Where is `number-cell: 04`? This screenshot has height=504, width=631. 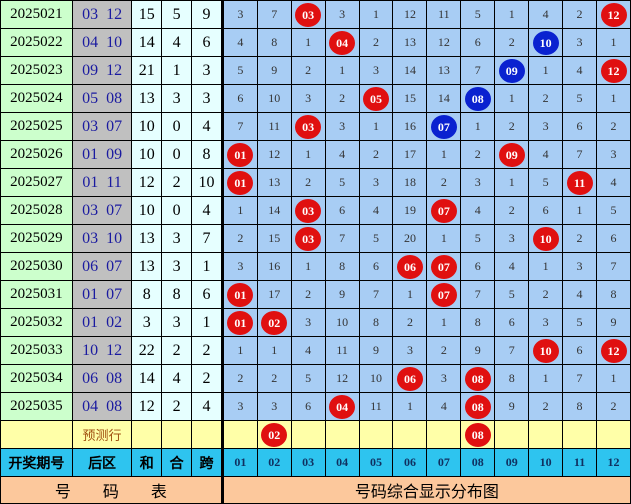 number-cell: 04 is located at coordinates (342, 42).